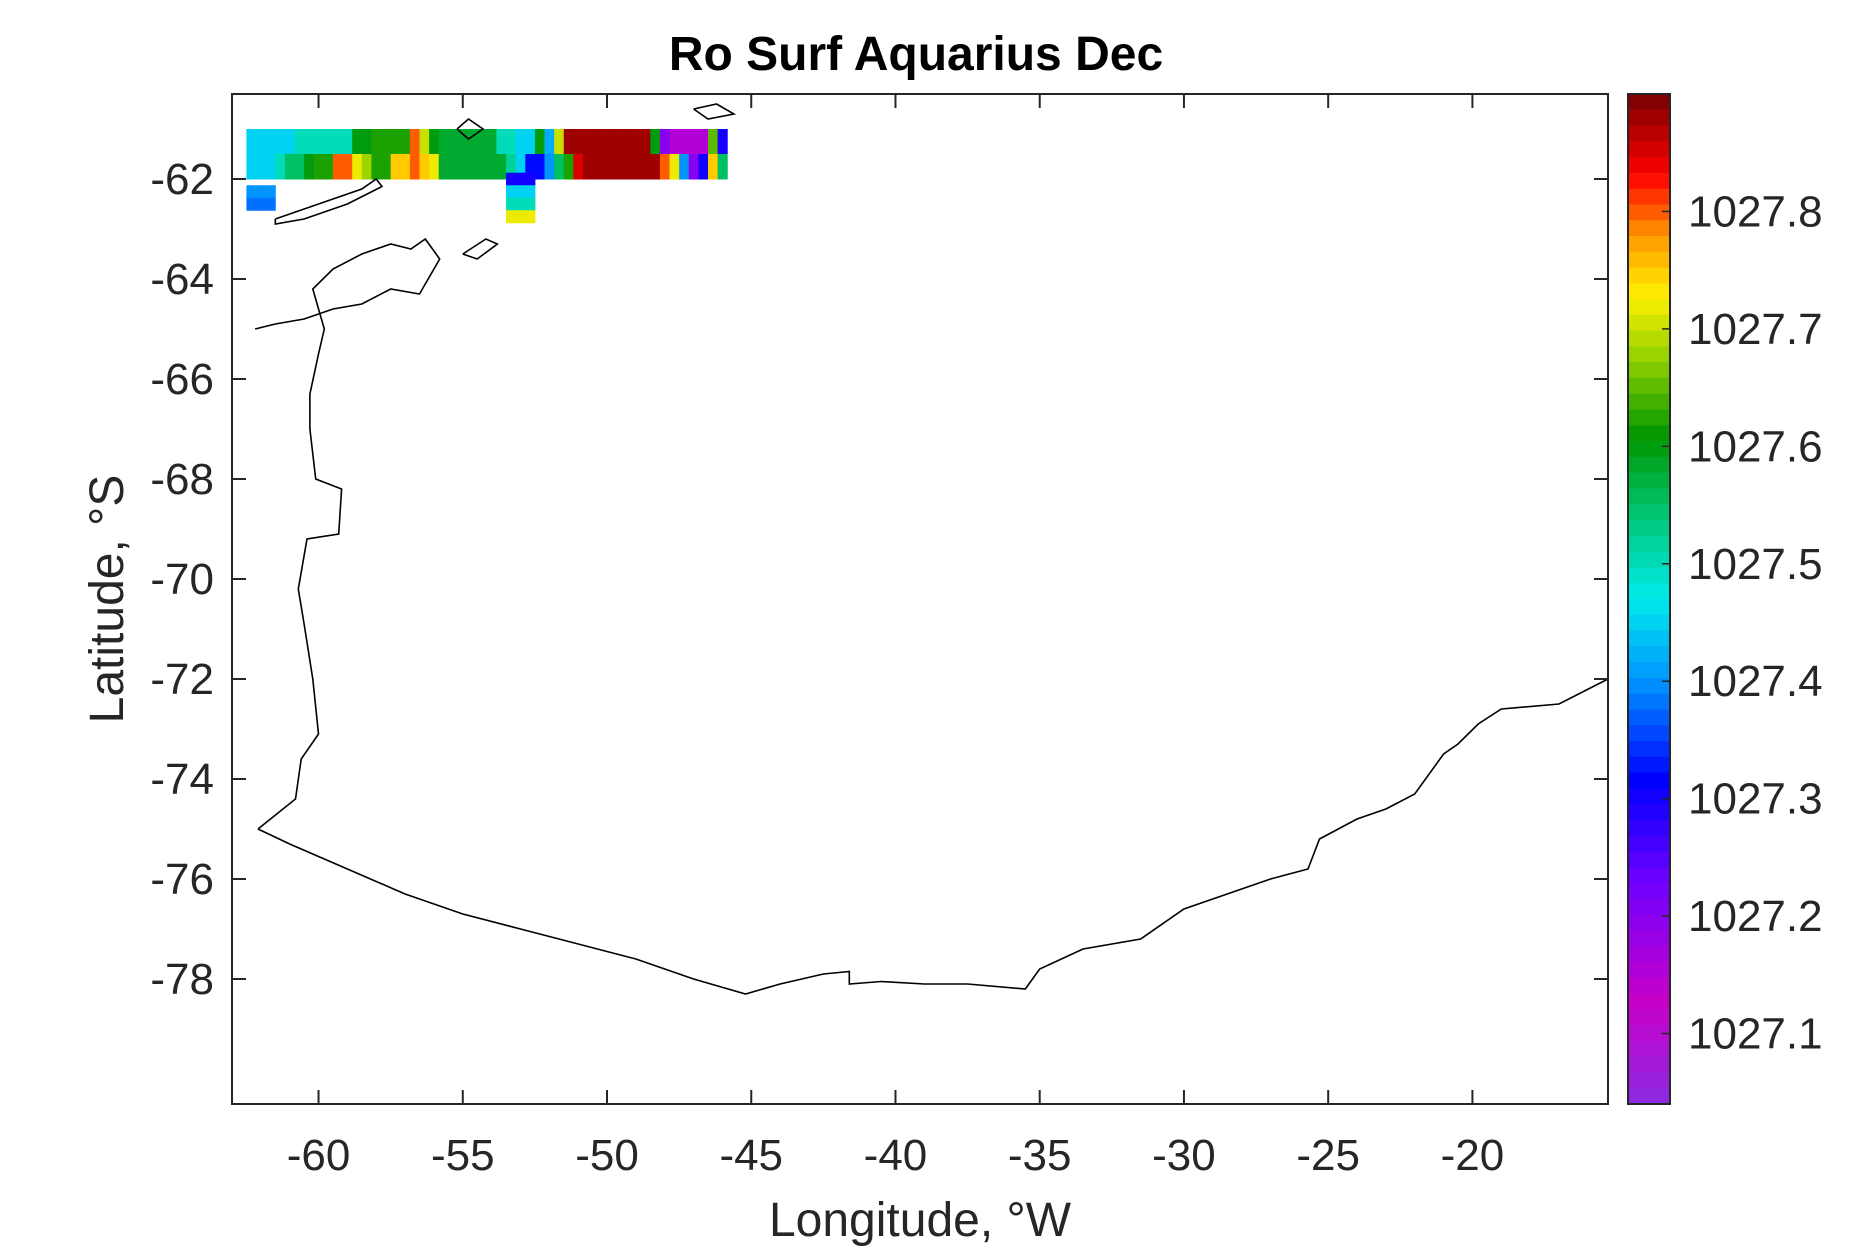  I want to click on y-tick-label: -62, so click(182, 179).